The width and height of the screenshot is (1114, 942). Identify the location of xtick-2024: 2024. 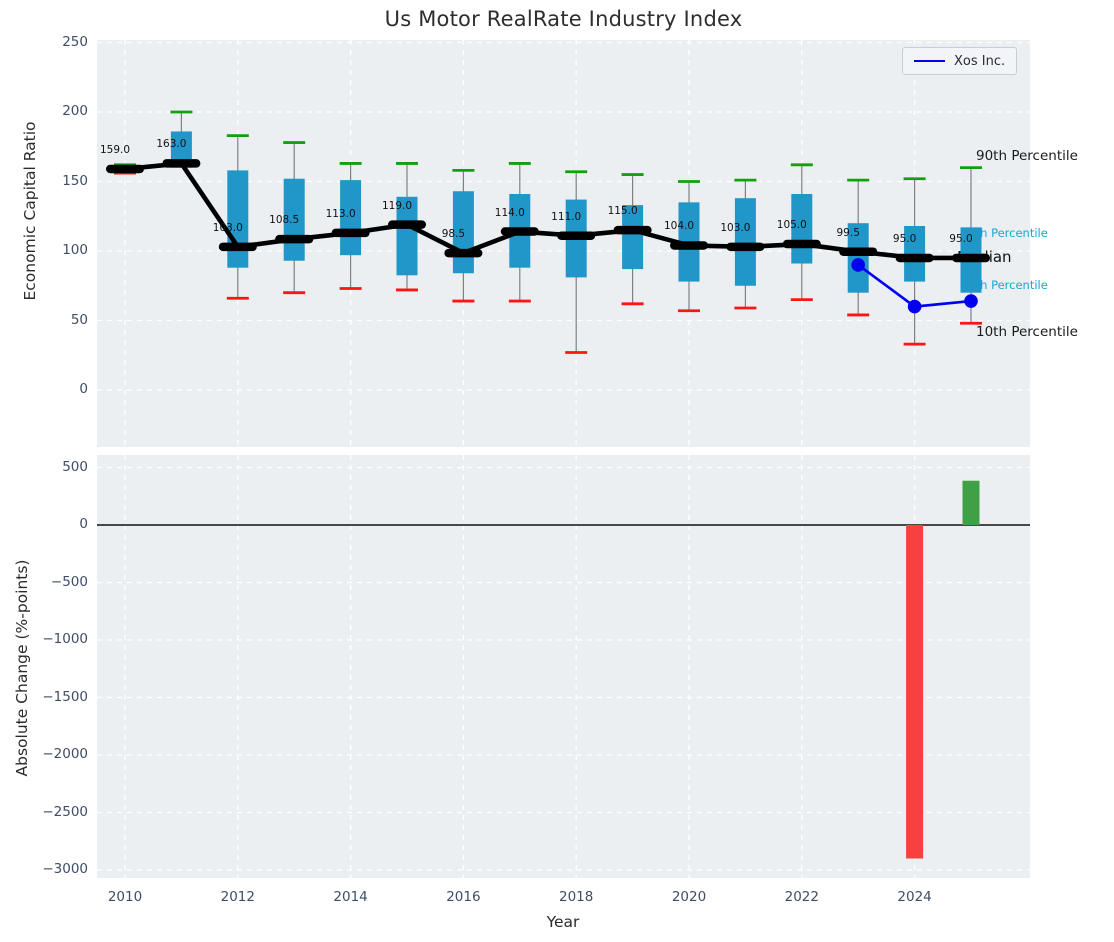
(914, 897).